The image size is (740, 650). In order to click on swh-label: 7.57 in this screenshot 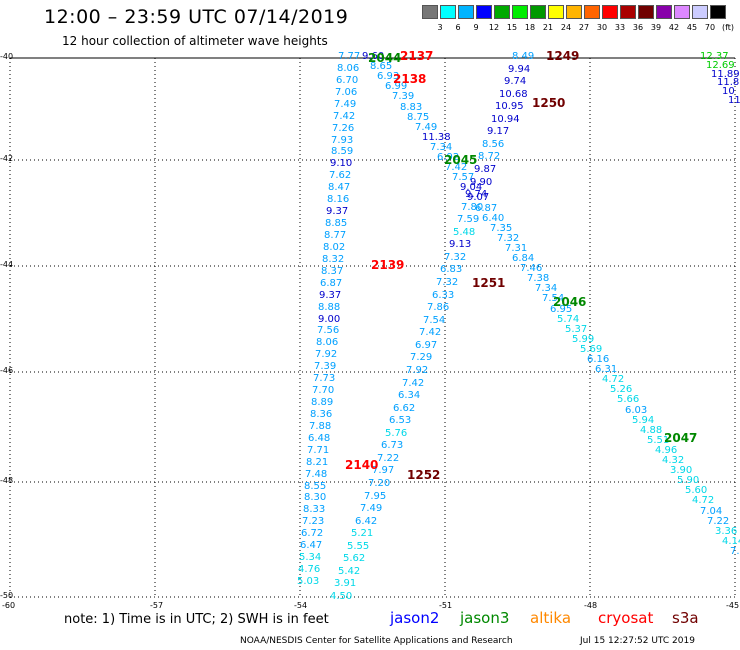, I will do `click(463, 177)`.